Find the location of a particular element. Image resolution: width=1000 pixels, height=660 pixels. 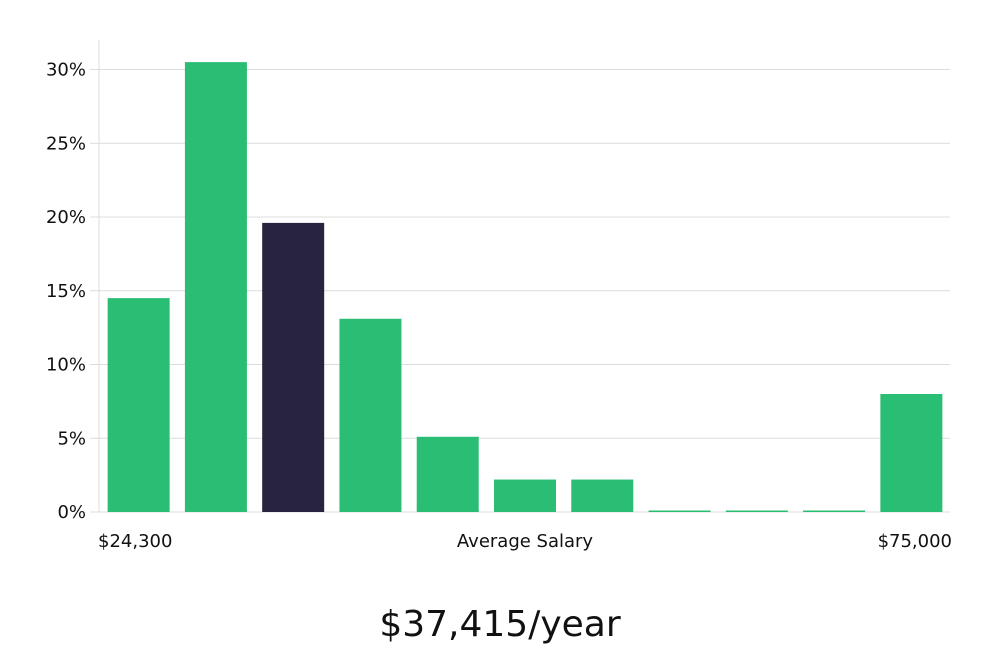

y-tick-label: 25% is located at coordinates (66, 143).